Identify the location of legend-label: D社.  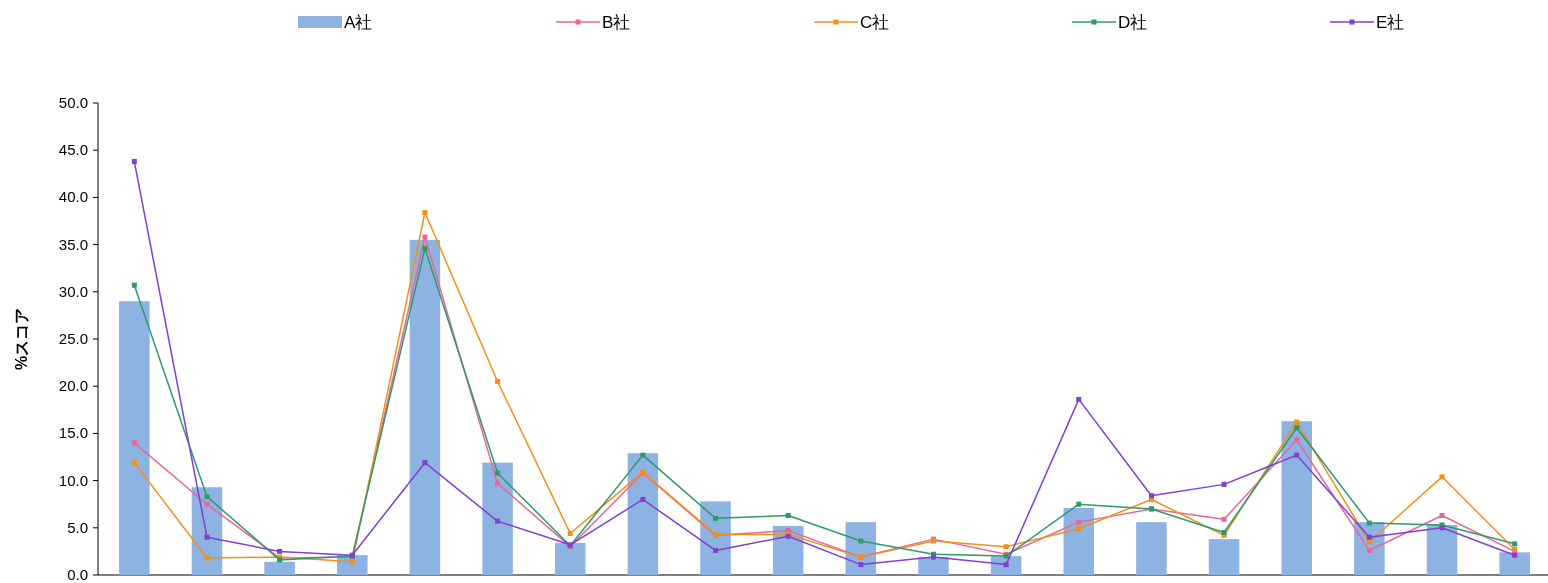
(1133, 22).